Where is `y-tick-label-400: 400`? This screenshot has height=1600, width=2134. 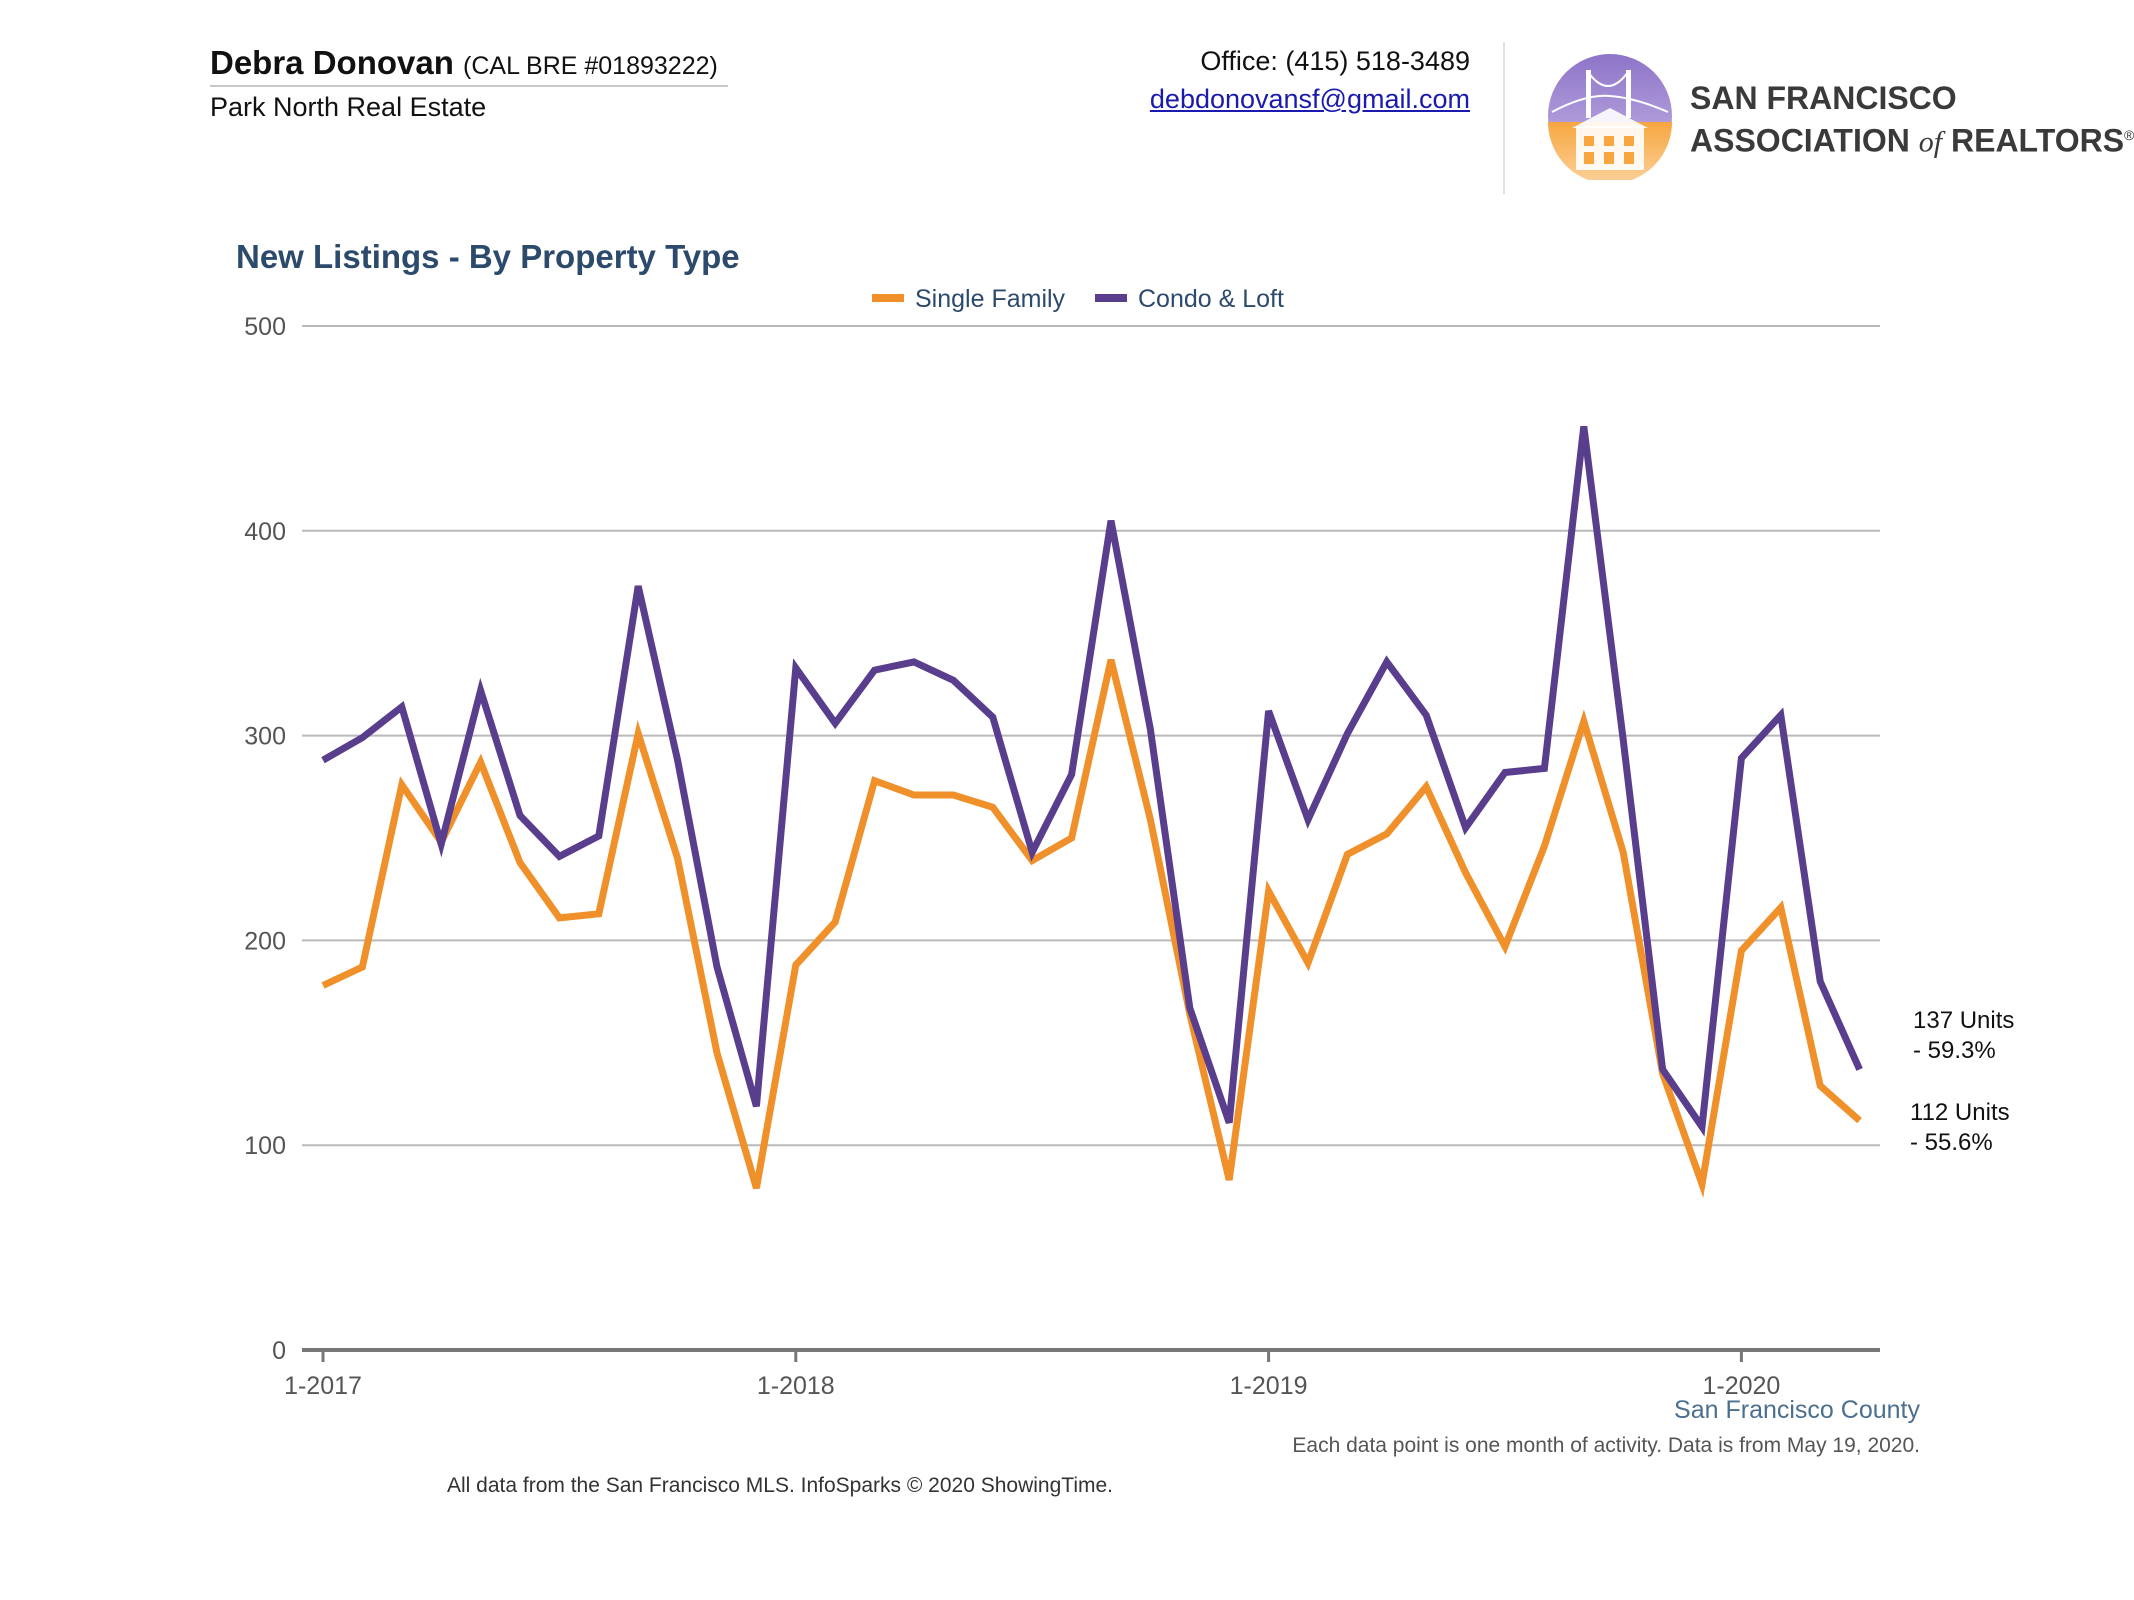 y-tick-label-400: 400 is located at coordinates (265, 532).